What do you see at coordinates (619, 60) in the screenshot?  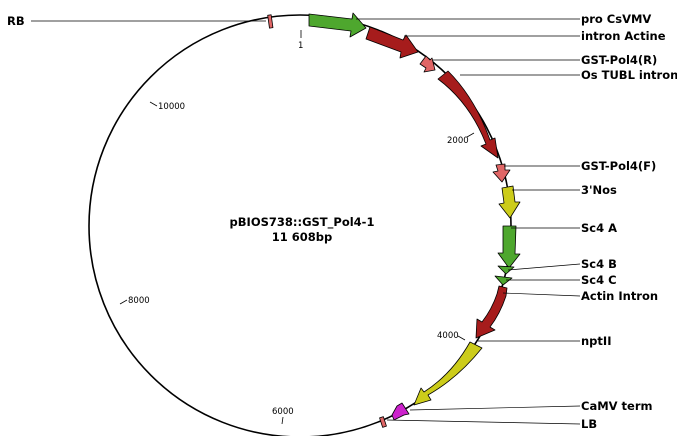 I see `feature-label-gst-pol4-r: GST-Pol4(R)` at bounding box center [619, 60].